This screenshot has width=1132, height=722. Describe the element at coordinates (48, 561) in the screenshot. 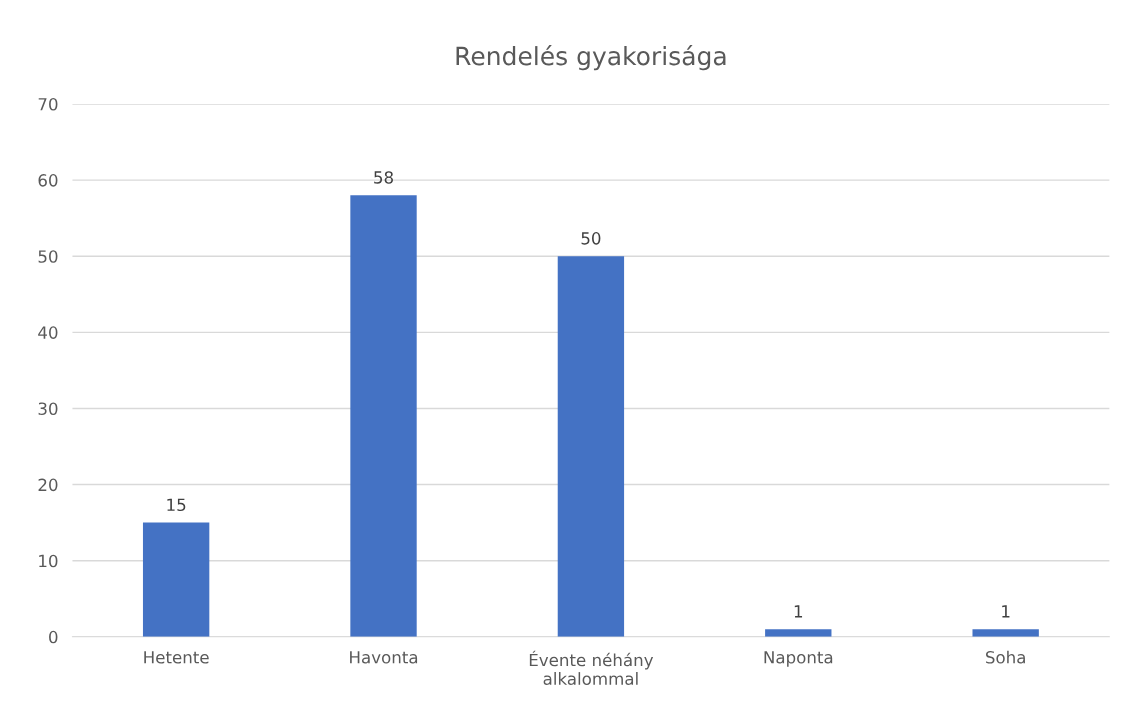

I see `y-tick-label: 10` at that location.